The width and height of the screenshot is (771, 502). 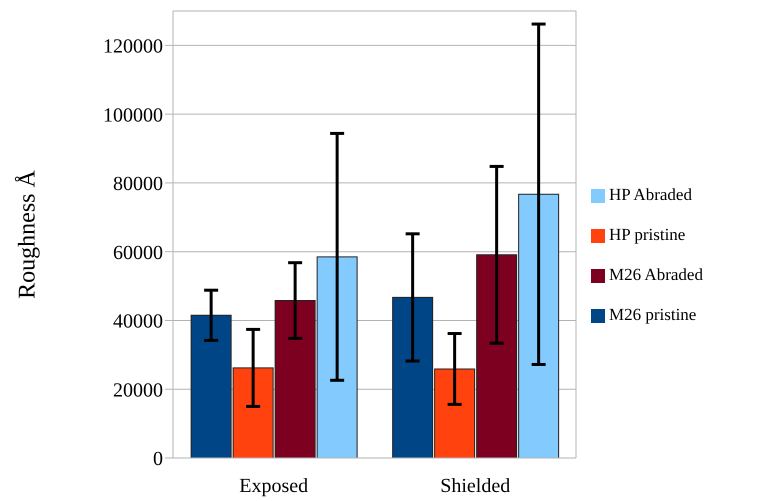 I want to click on y-tick-label: 40000, so click(x=138, y=321).